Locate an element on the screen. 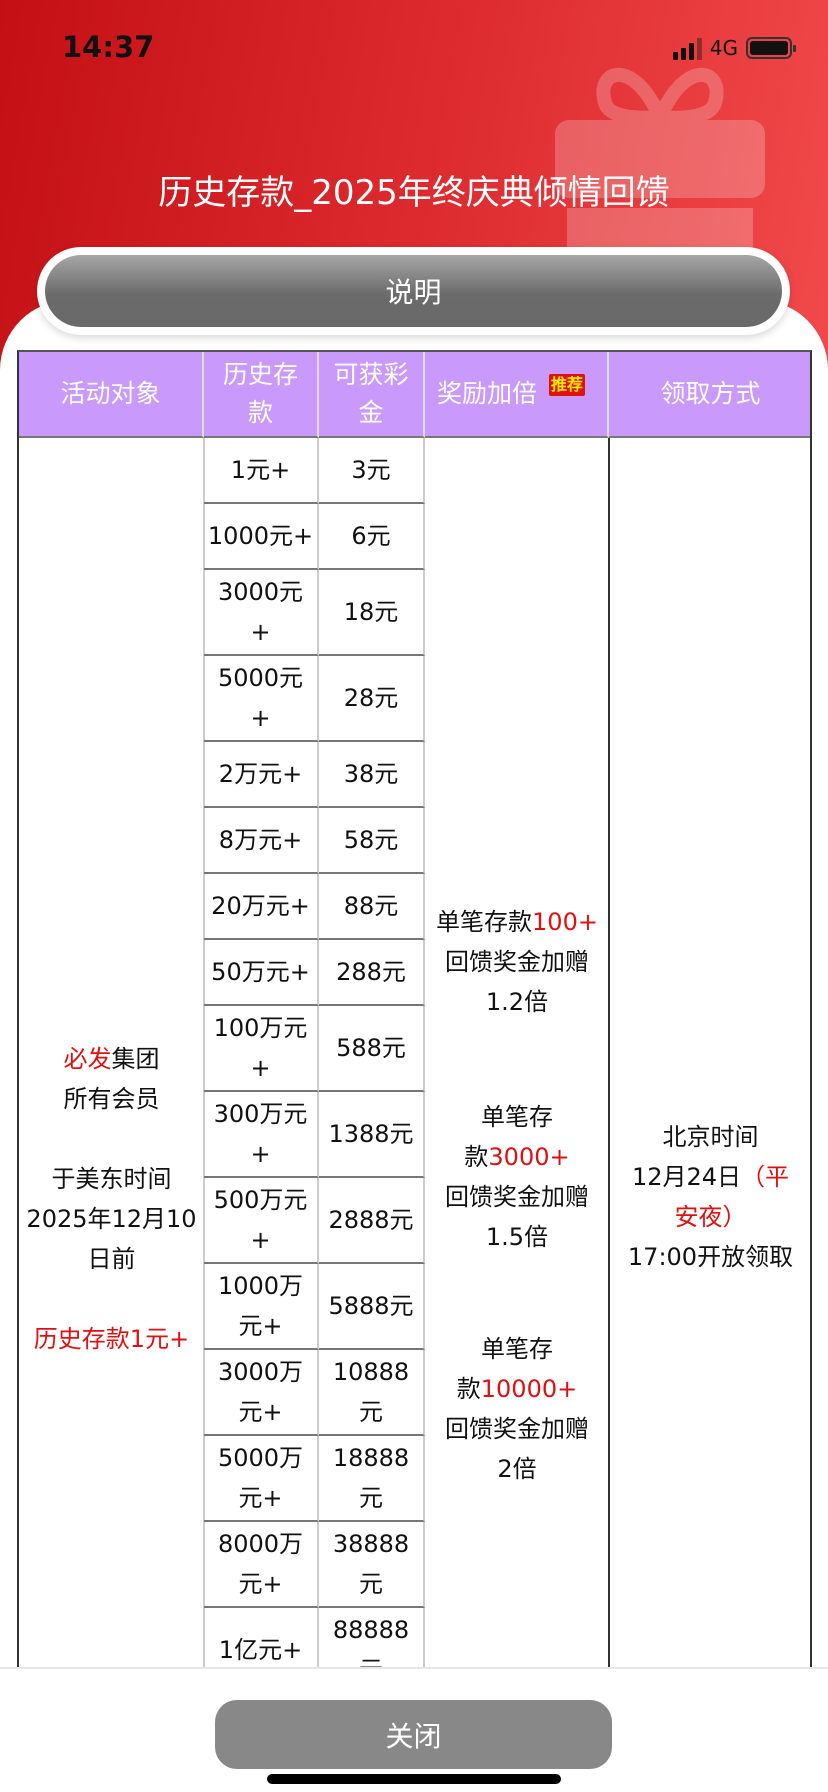 The width and height of the screenshot is (828, 1792). column-header-deposit: 历史存款 is located at coordinates (261, 395).